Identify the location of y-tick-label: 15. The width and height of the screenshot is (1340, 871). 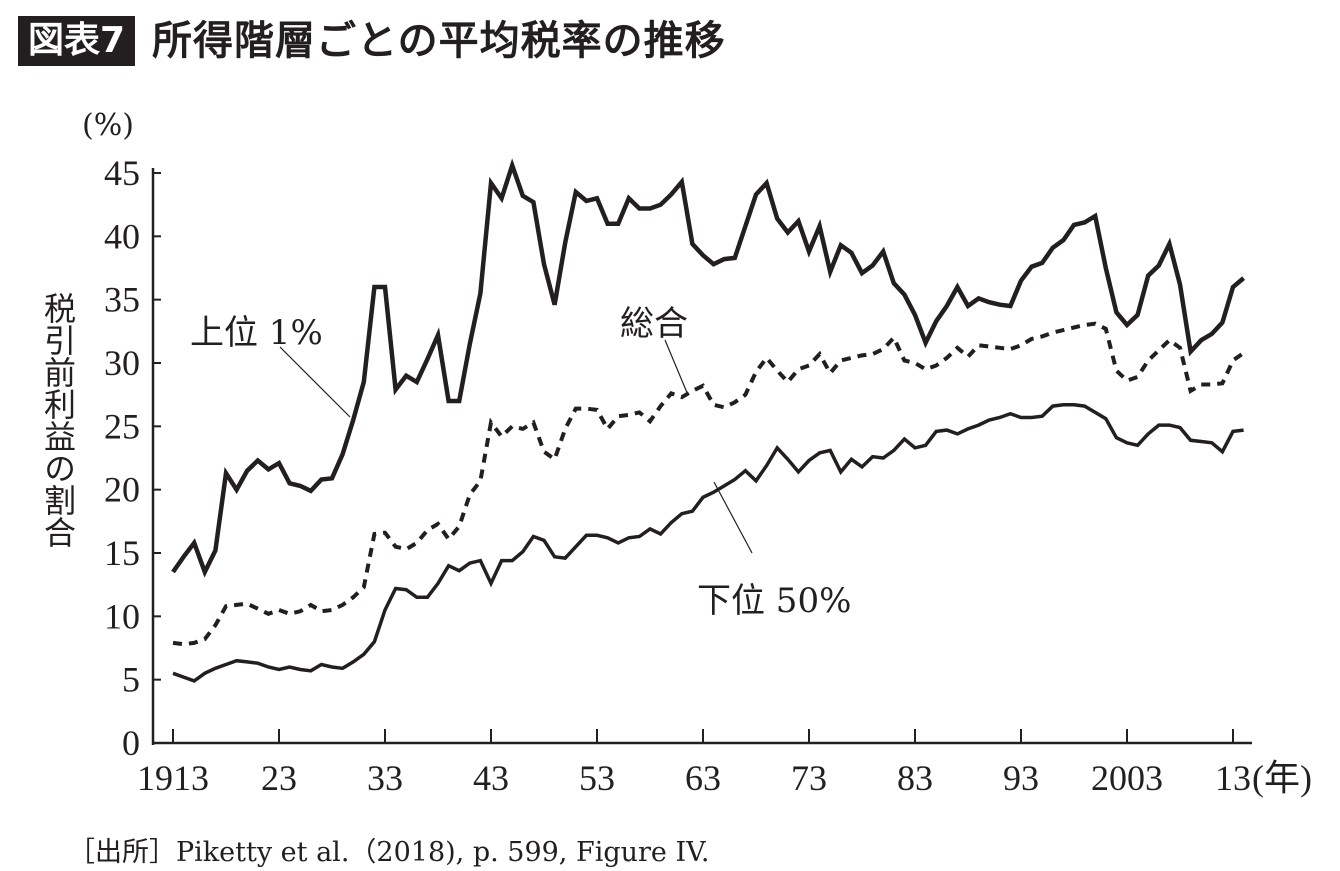
(122, 553).